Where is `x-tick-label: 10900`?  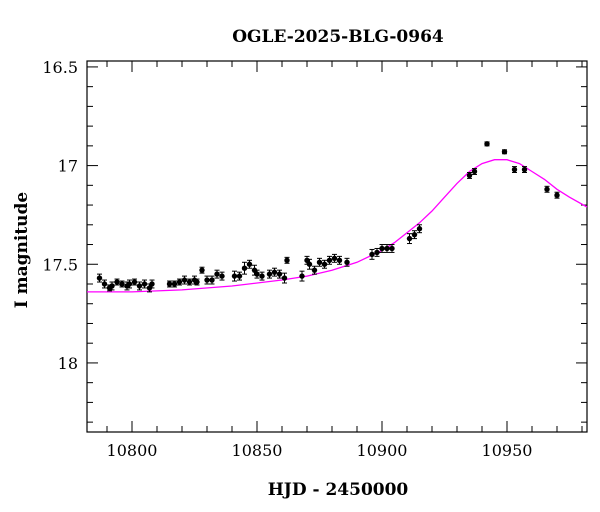
x-tick-label: 10900 is located at coordinates (382, 450).